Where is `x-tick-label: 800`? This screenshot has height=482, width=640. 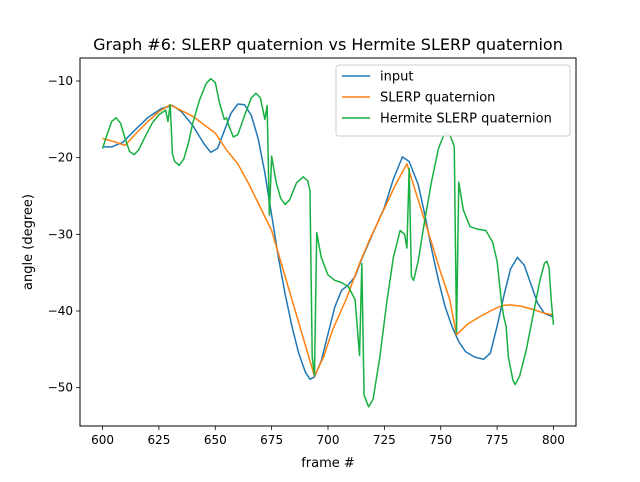 x-tick-label: 800 is located at coordinates (553, 440).